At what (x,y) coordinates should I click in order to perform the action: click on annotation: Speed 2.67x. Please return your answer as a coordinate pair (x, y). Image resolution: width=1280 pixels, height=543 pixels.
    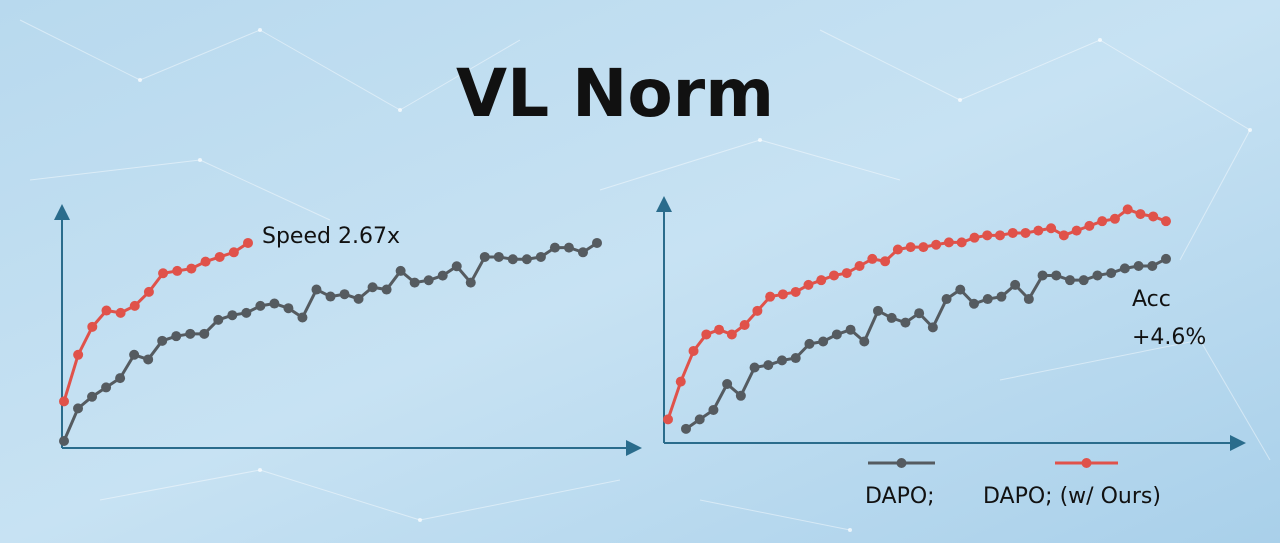
    Looking at the image, I should click on (331, 236).